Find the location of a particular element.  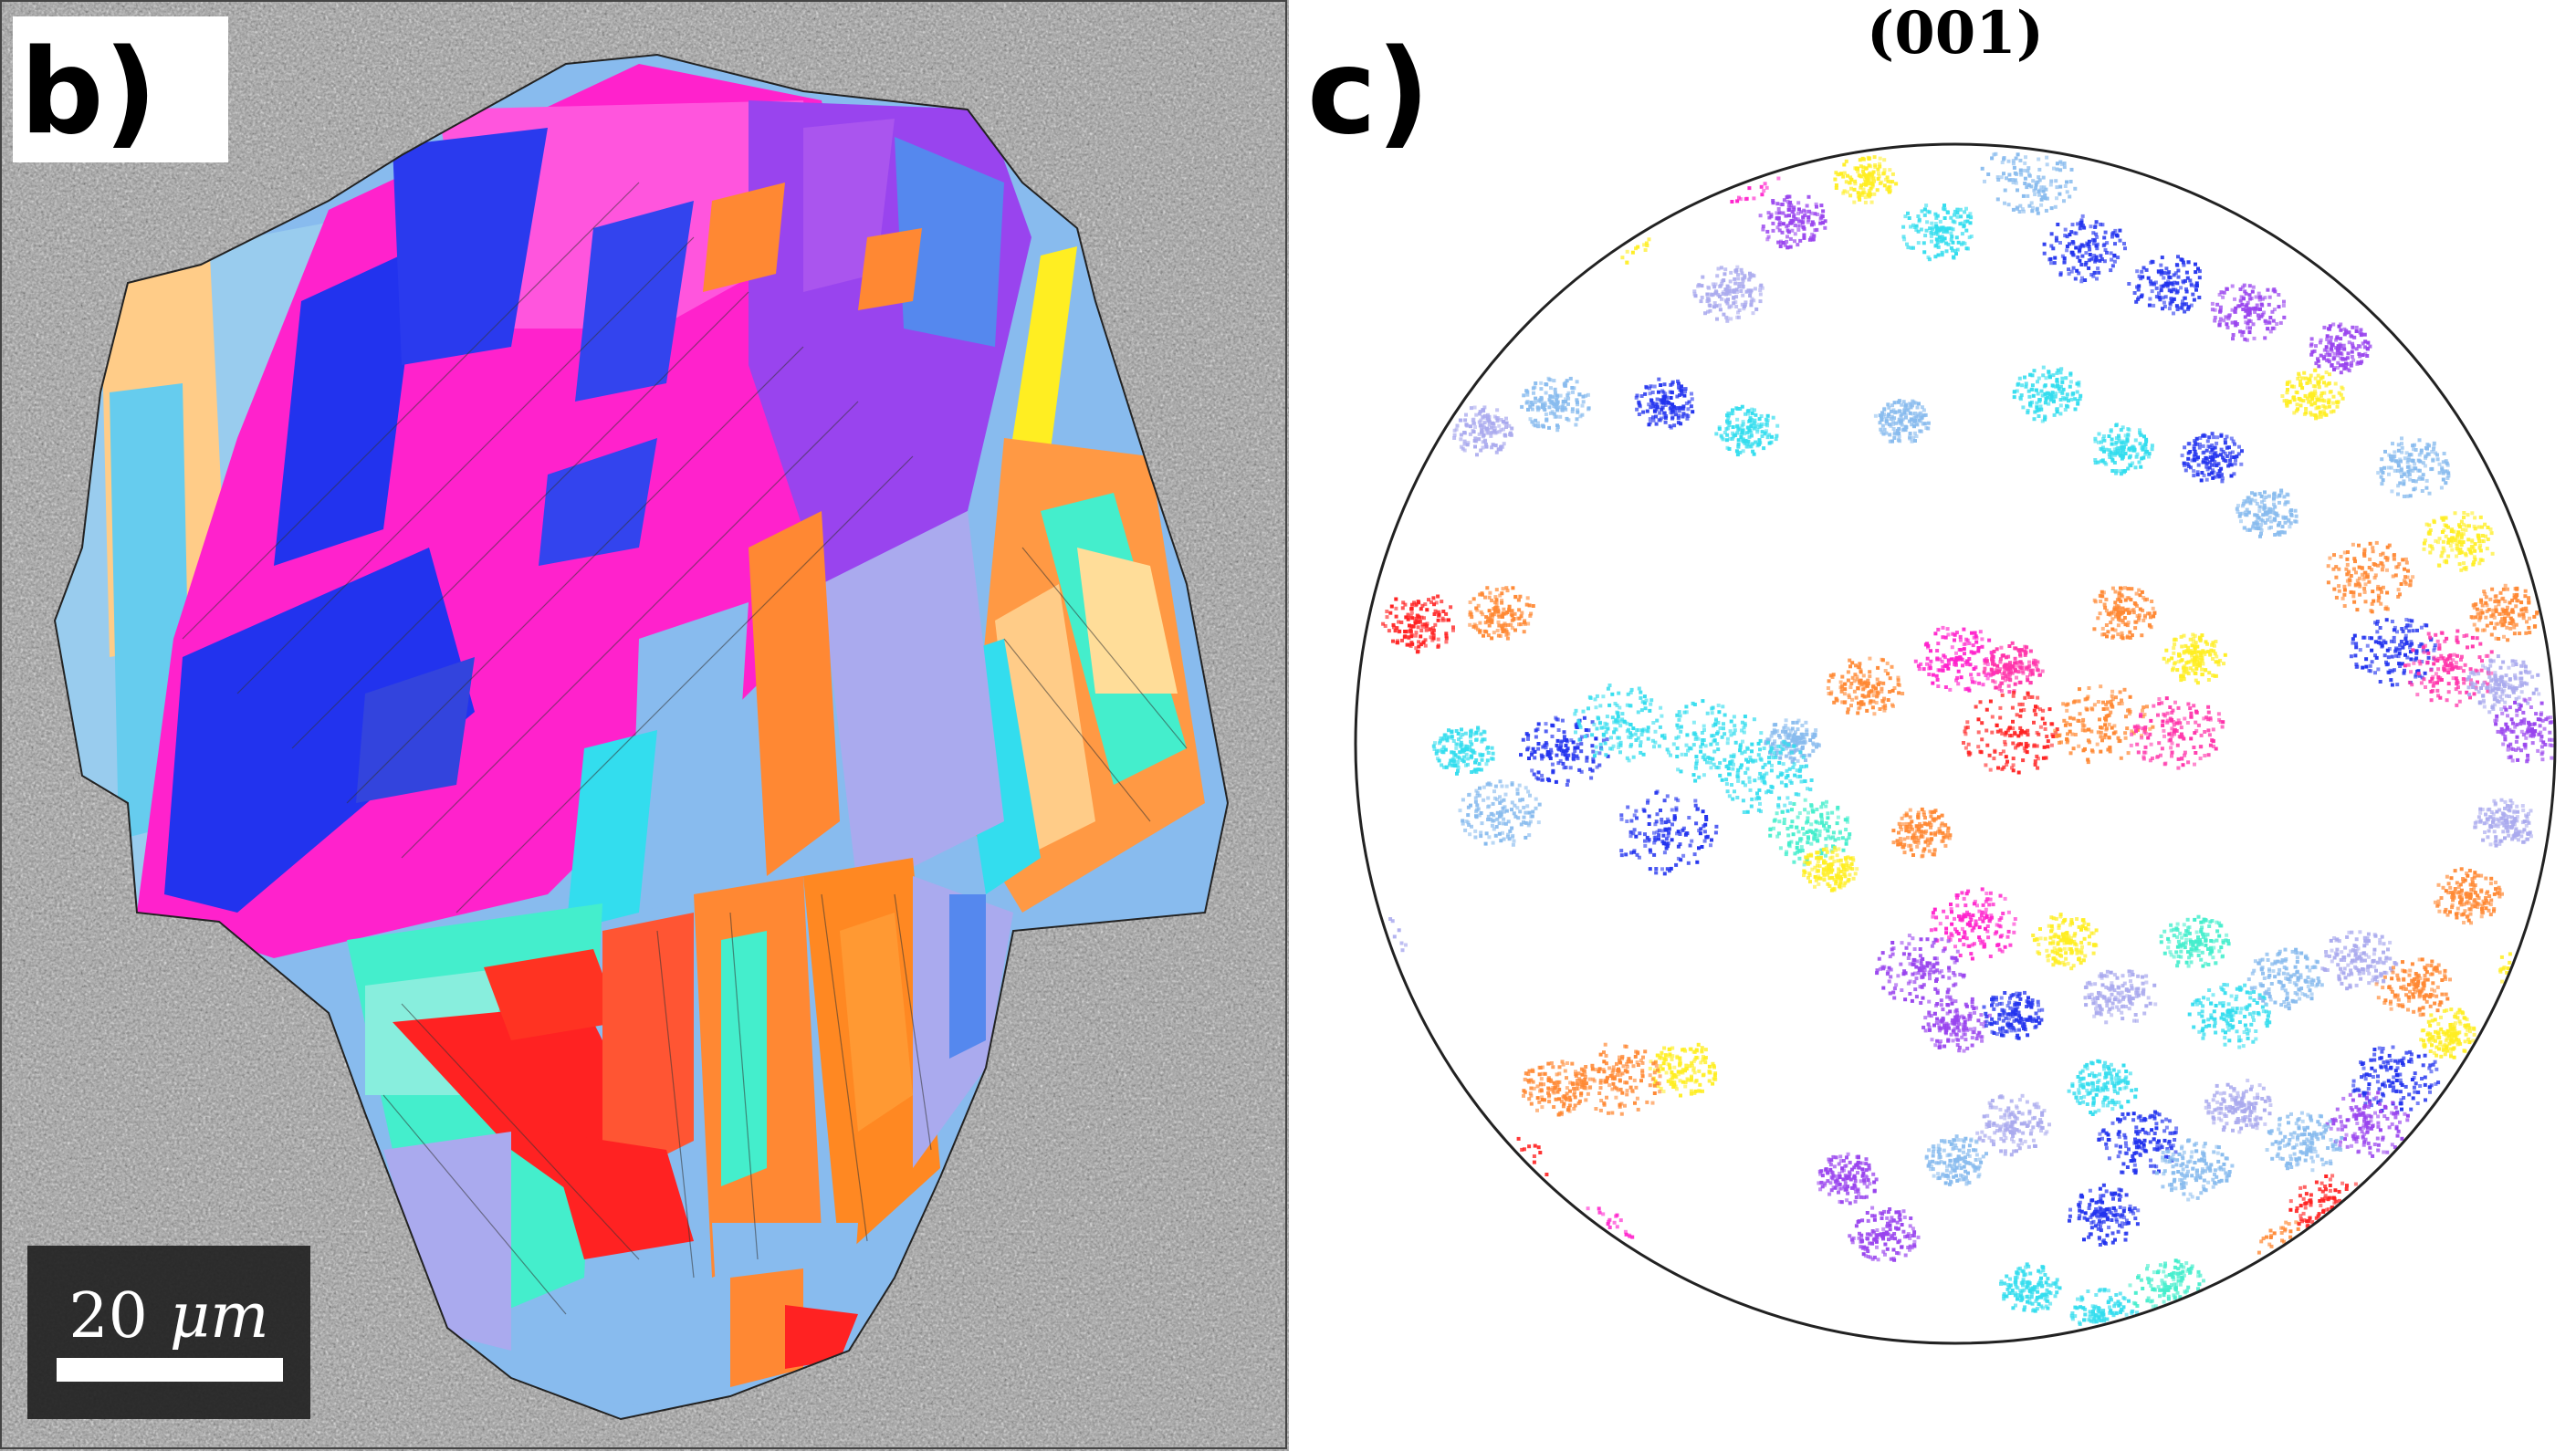

pole-figure-title: (001) is located at coordinates (1956, 34).